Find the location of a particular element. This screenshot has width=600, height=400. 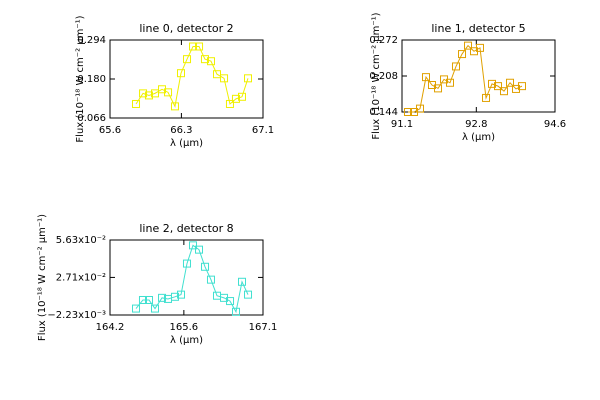

x-tick-label: 92.8 is located at coordinates (476, 124).